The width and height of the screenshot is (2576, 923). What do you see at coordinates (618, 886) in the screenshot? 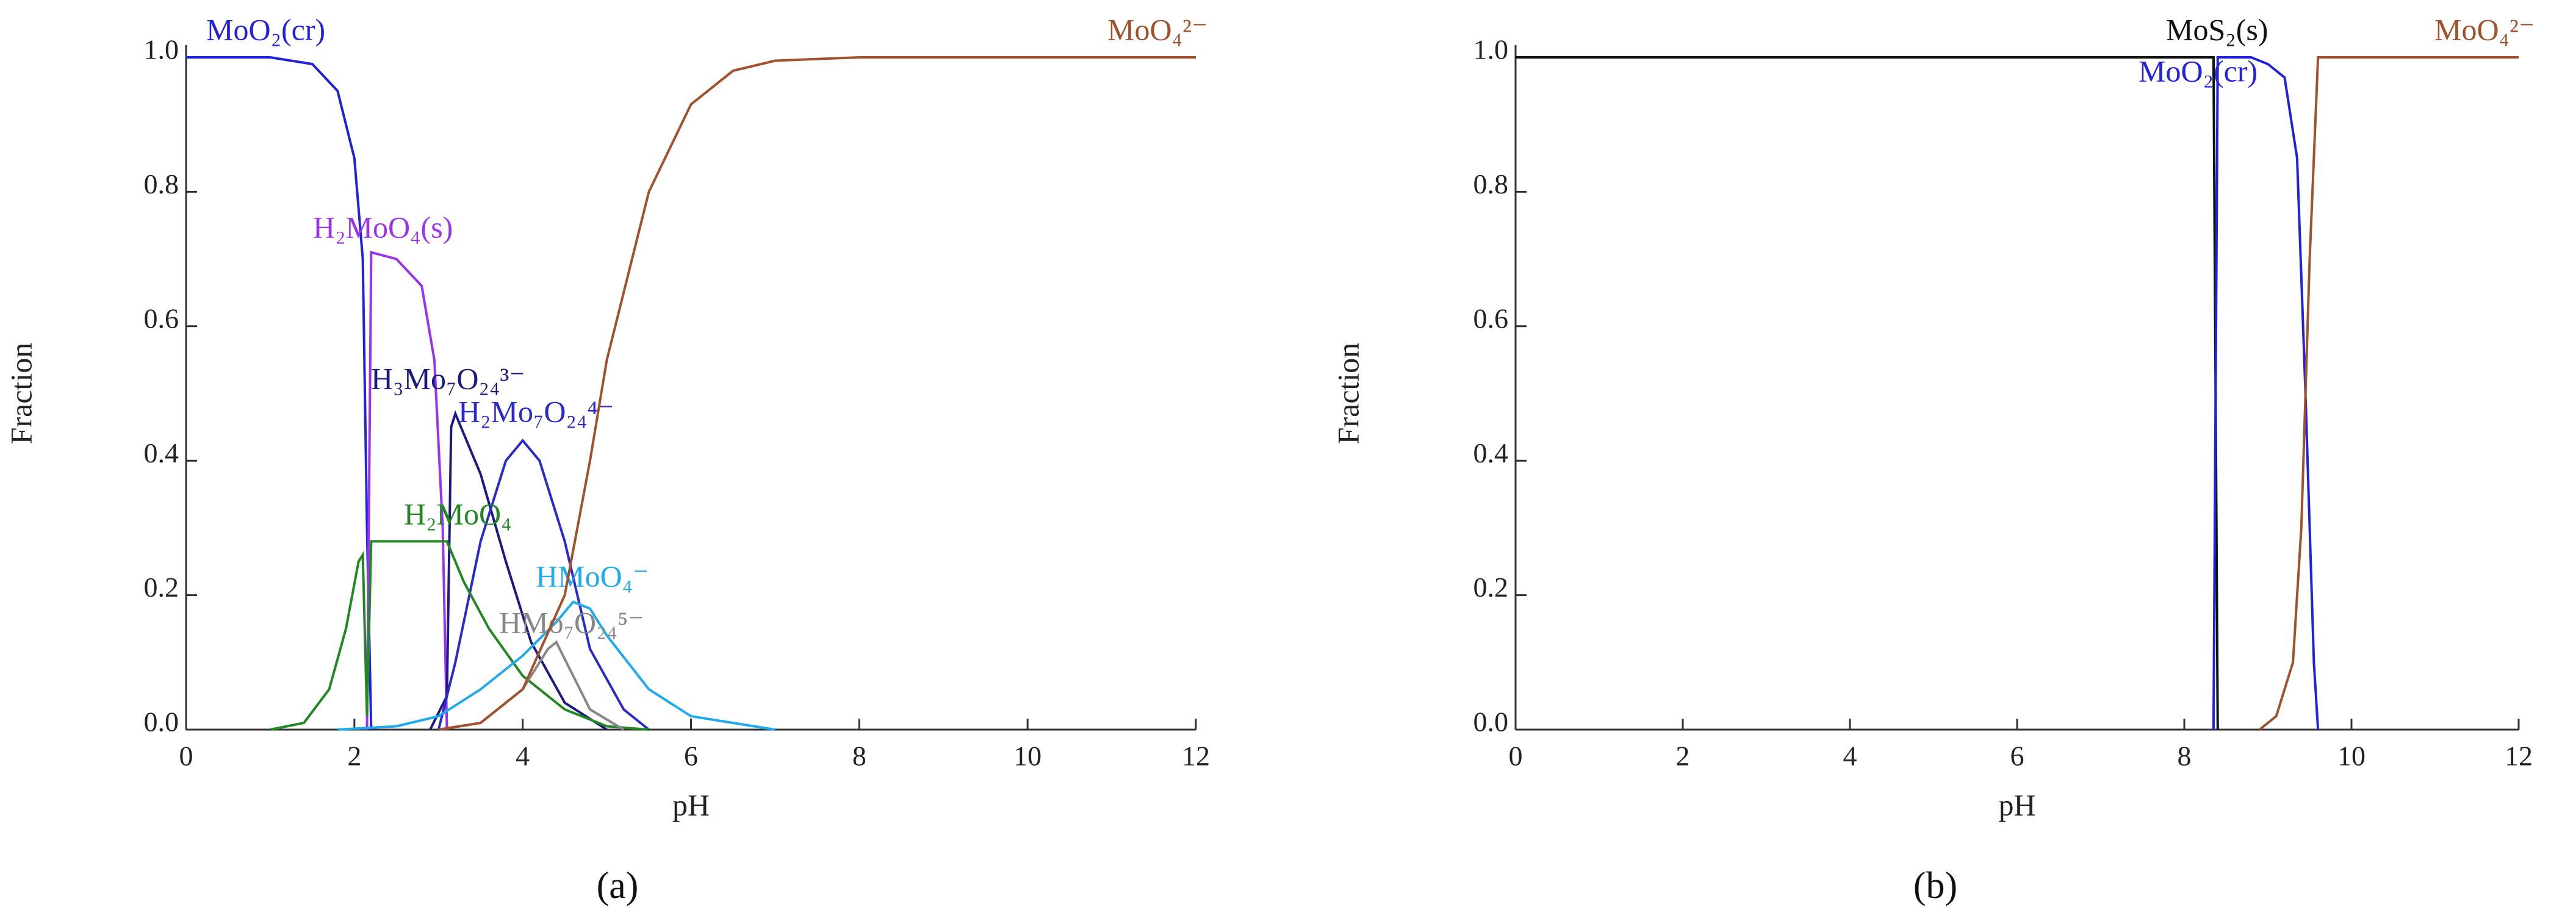
I see `panel-label: (a)` at bounding box center [618, 886].